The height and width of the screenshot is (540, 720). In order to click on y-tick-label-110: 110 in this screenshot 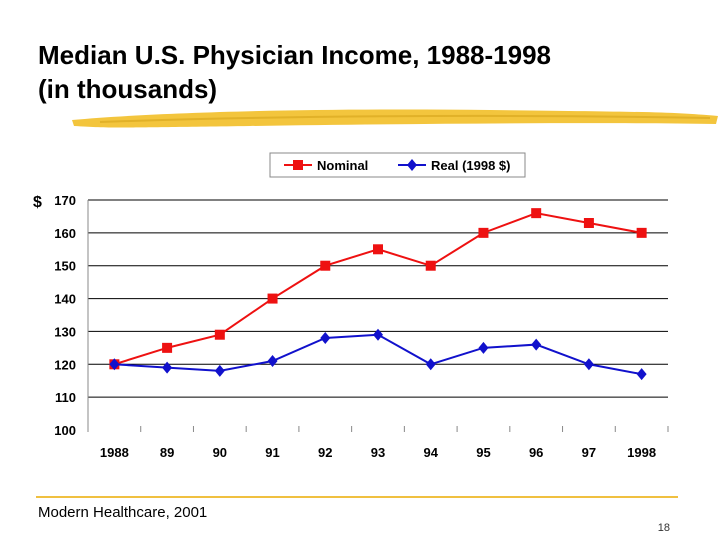, I will do `click(65, 397)`.